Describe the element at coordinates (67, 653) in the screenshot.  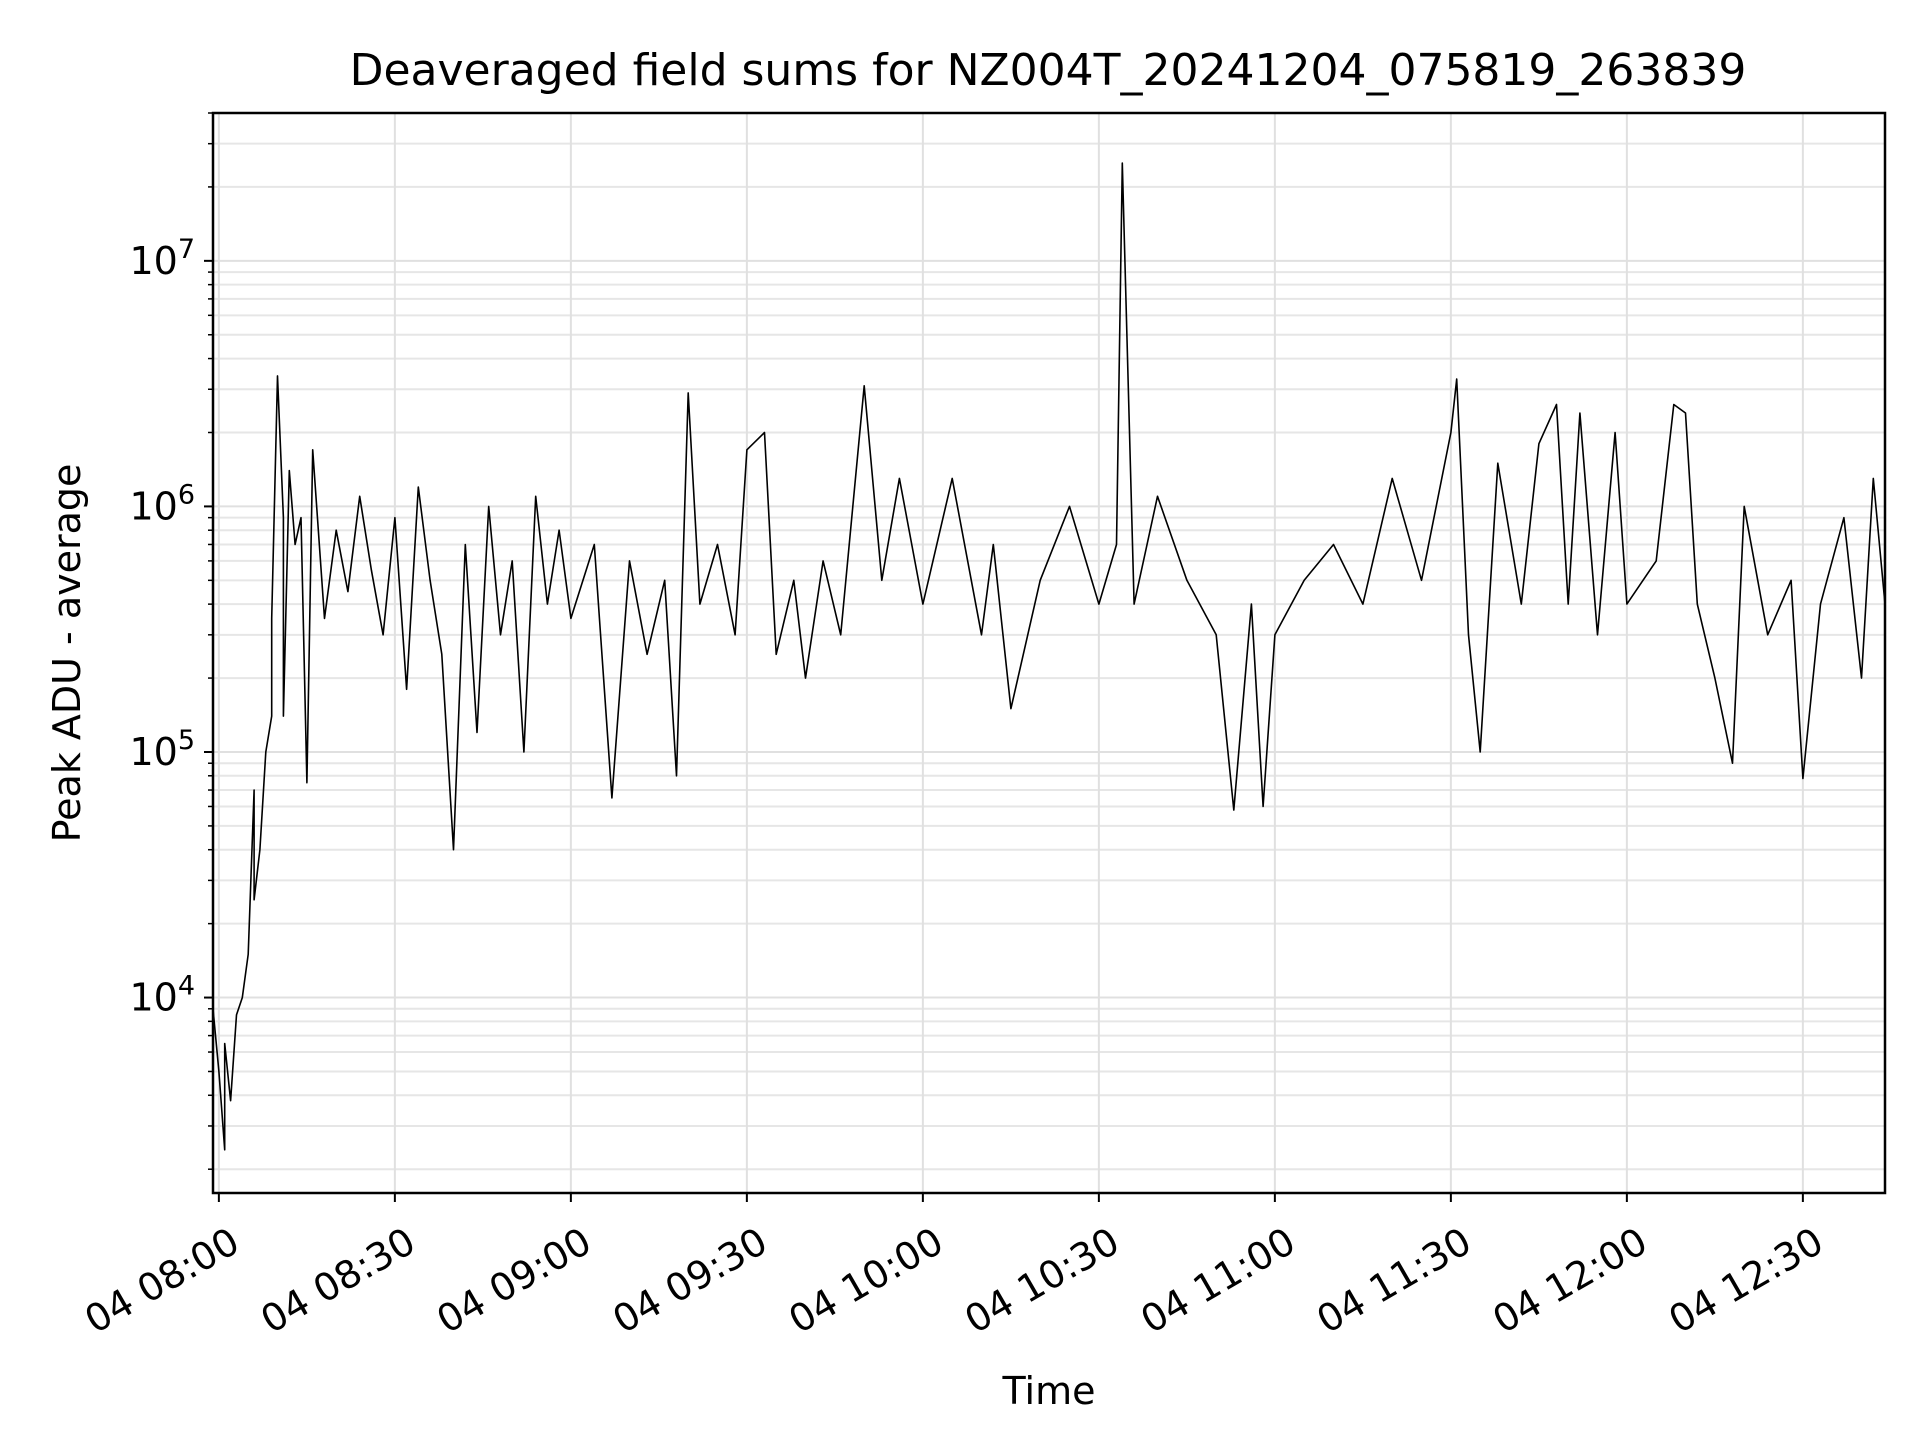
I see `y-axis-label: Peak ADU - average` at that location.